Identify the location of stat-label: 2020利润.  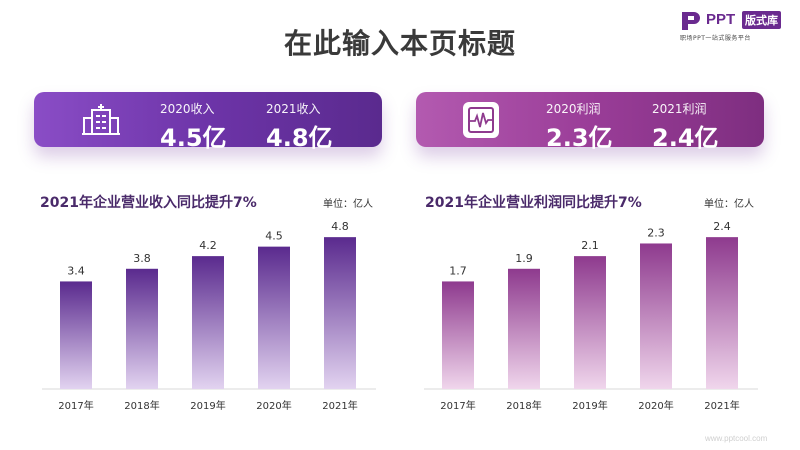
(573, 109).